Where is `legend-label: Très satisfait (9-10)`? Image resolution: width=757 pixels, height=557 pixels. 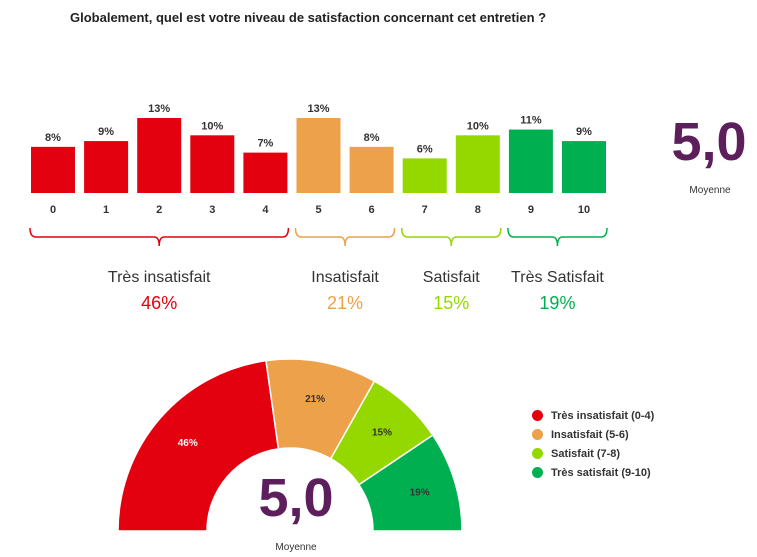 legend-label: Très satisfait (9-10) is located at coordinates (601, 472).